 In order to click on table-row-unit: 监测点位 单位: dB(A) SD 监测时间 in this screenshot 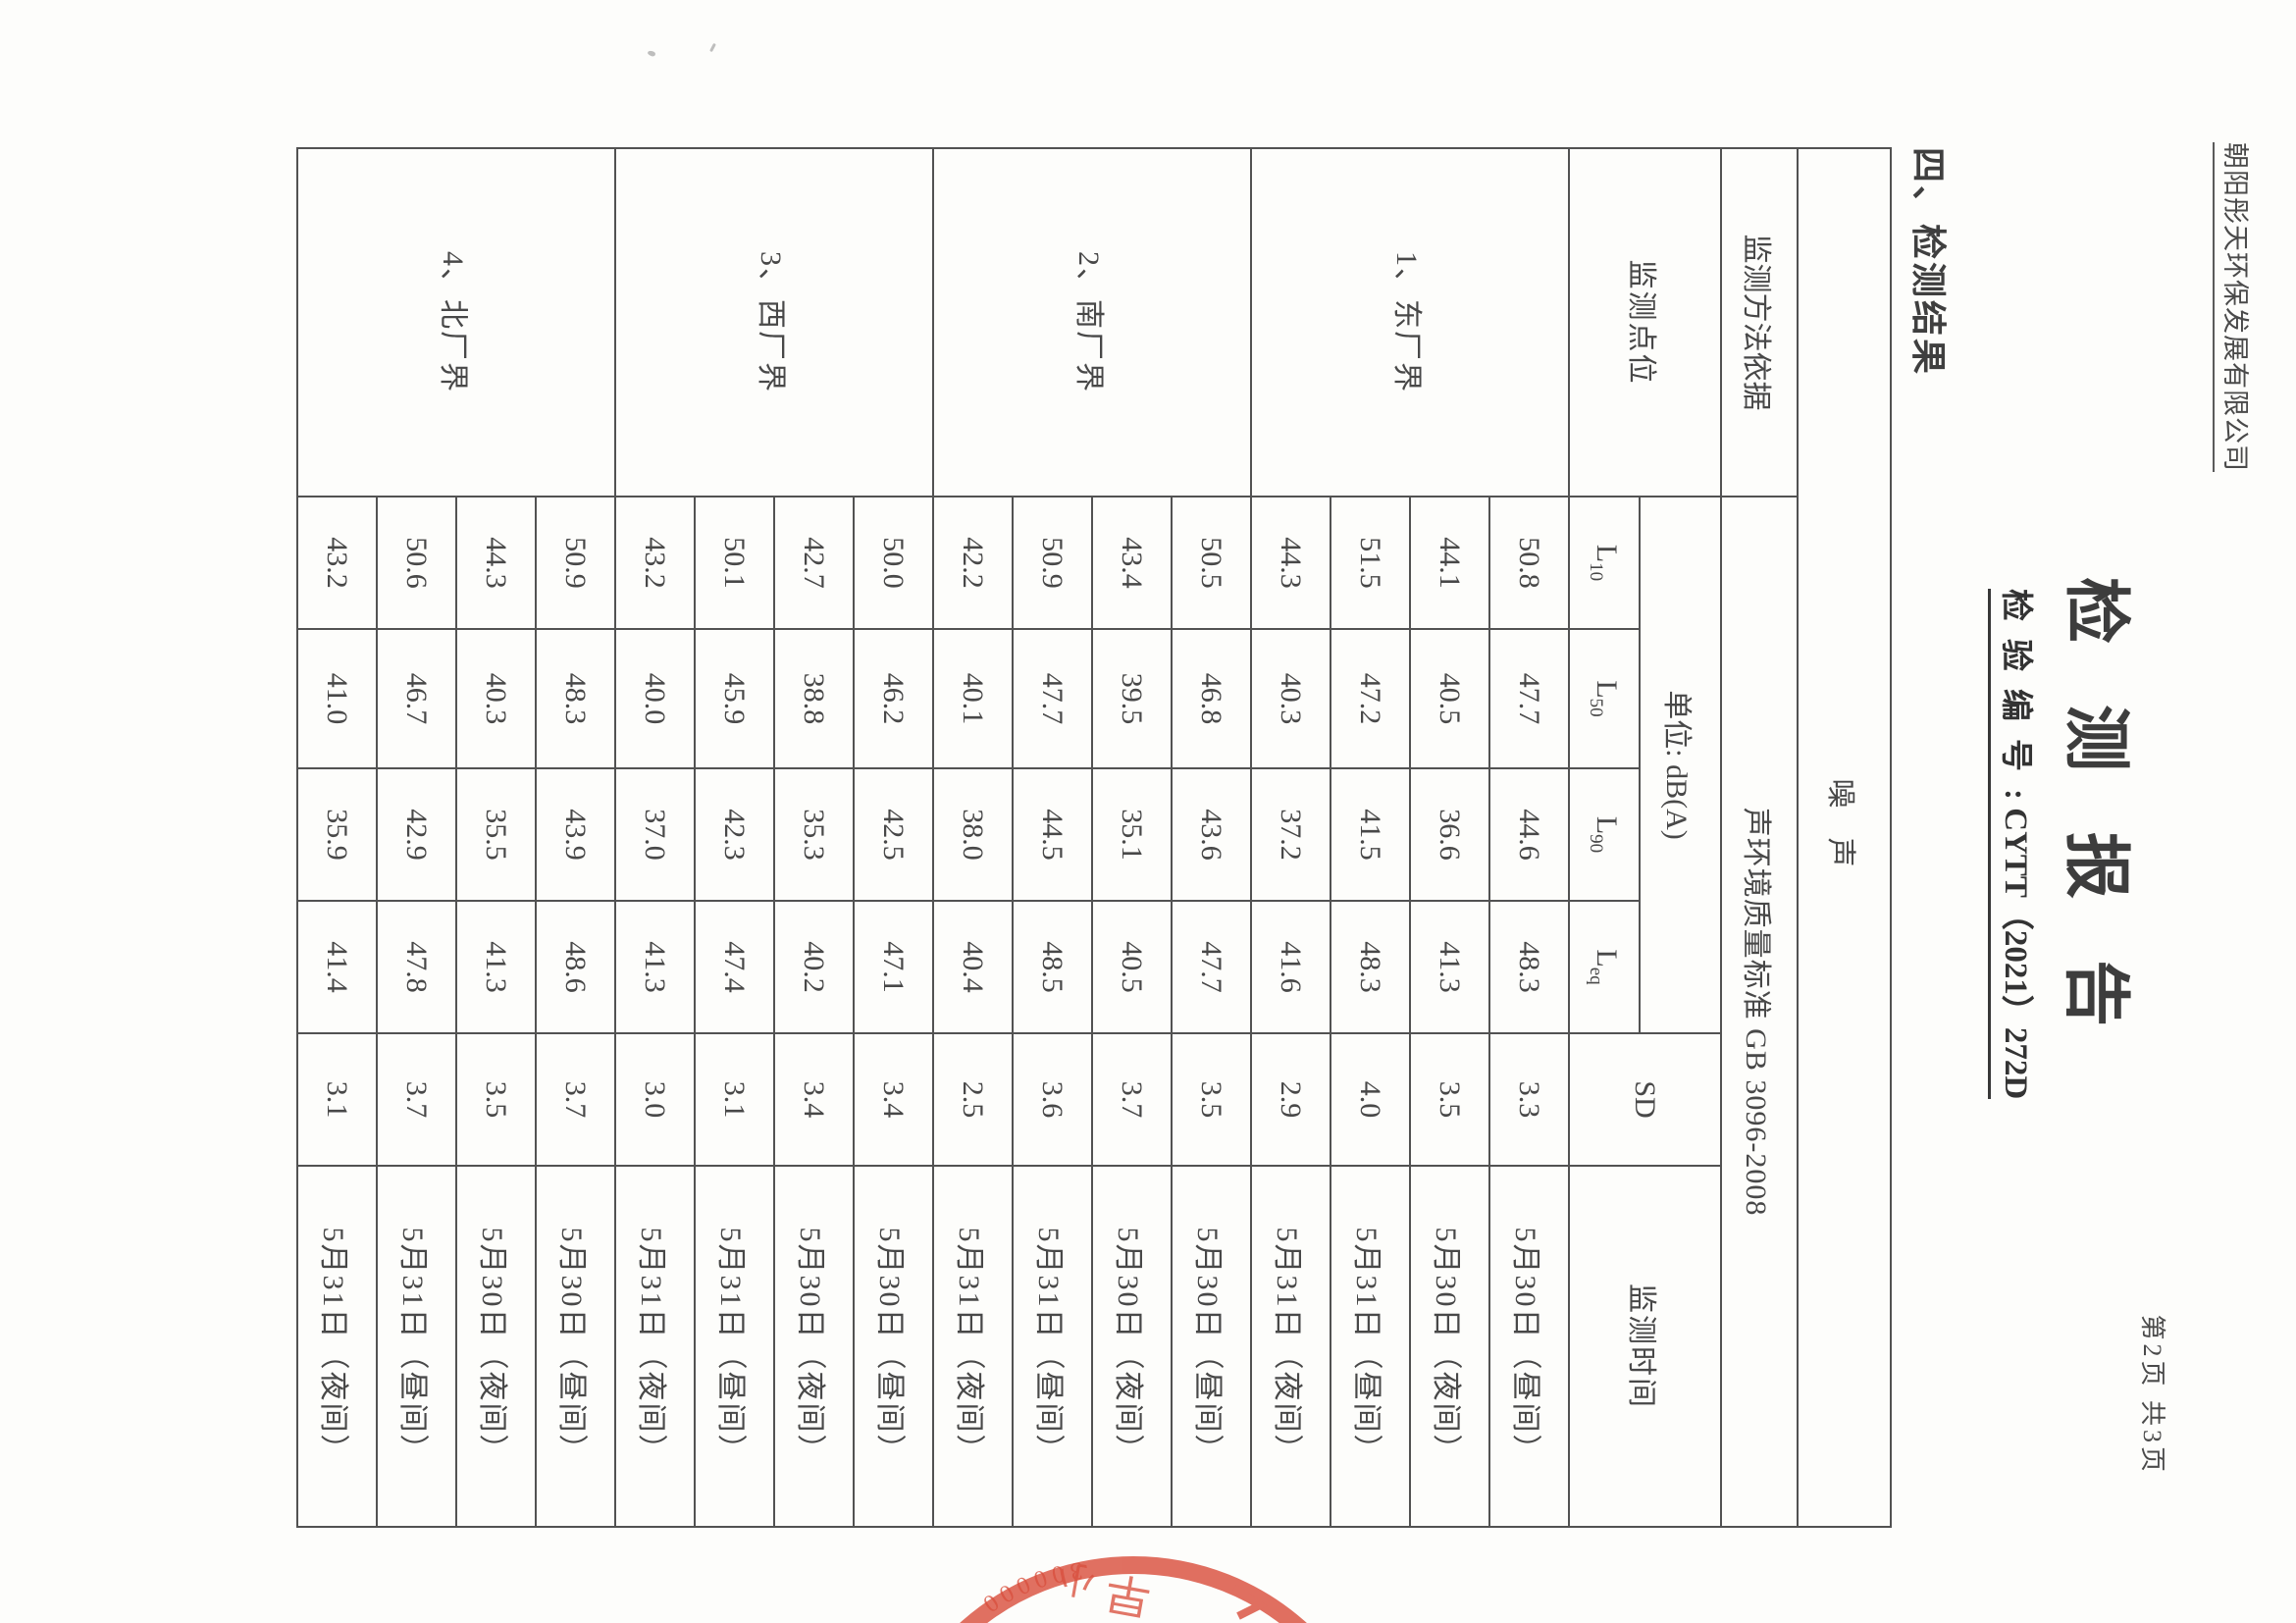, I will do `click(1645, 838)`.